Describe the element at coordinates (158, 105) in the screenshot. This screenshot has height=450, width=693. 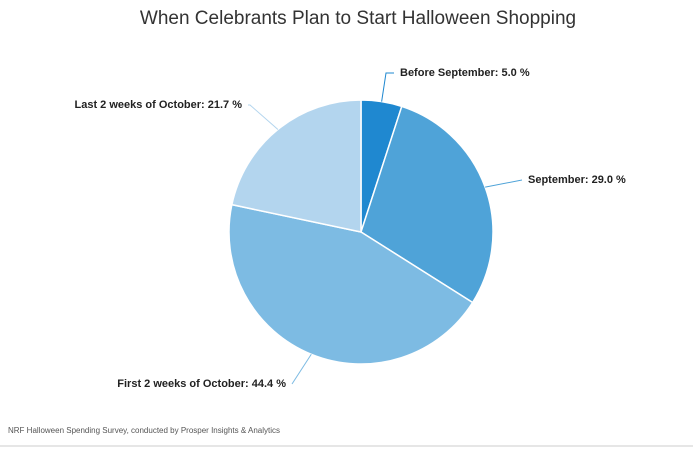
I see `data-label: Last 2 weeks of October: 21.7 %` at that location.